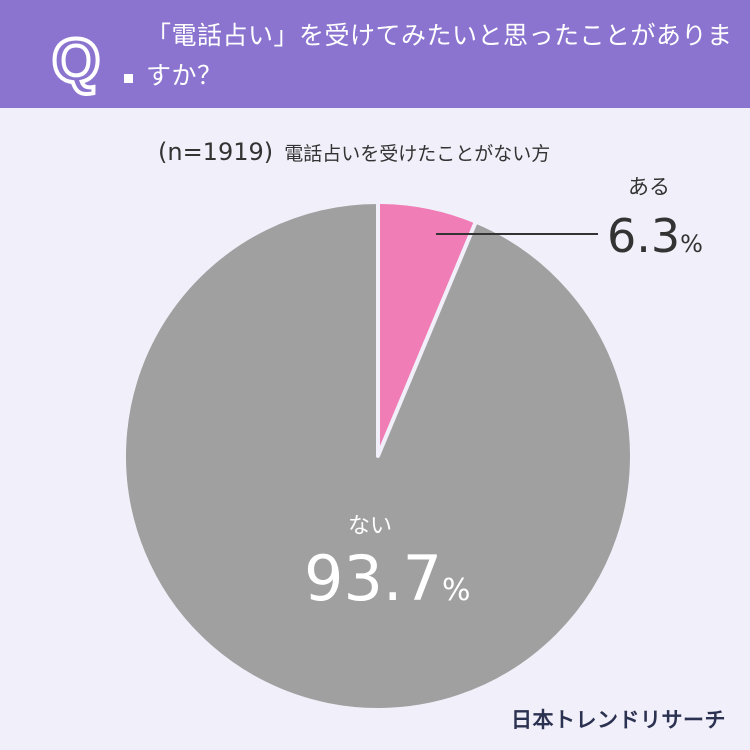  Describe the element at coordinates (373, 578) in the screenshot. I see `slice-value-nai-number: 93.7` at that location.